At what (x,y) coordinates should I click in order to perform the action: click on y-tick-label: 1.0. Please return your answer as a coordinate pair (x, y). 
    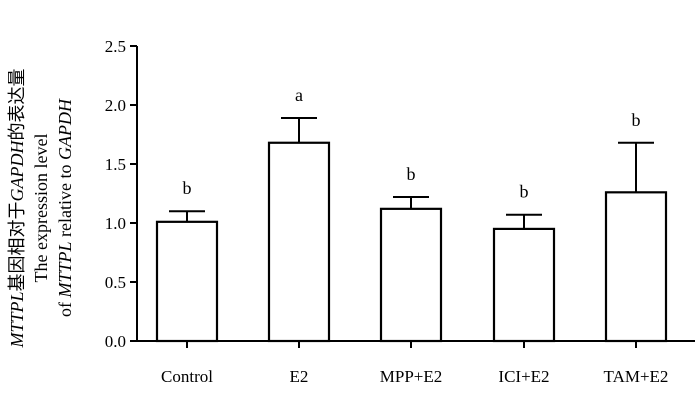
    Looking at the image, I should click on (115, 223).